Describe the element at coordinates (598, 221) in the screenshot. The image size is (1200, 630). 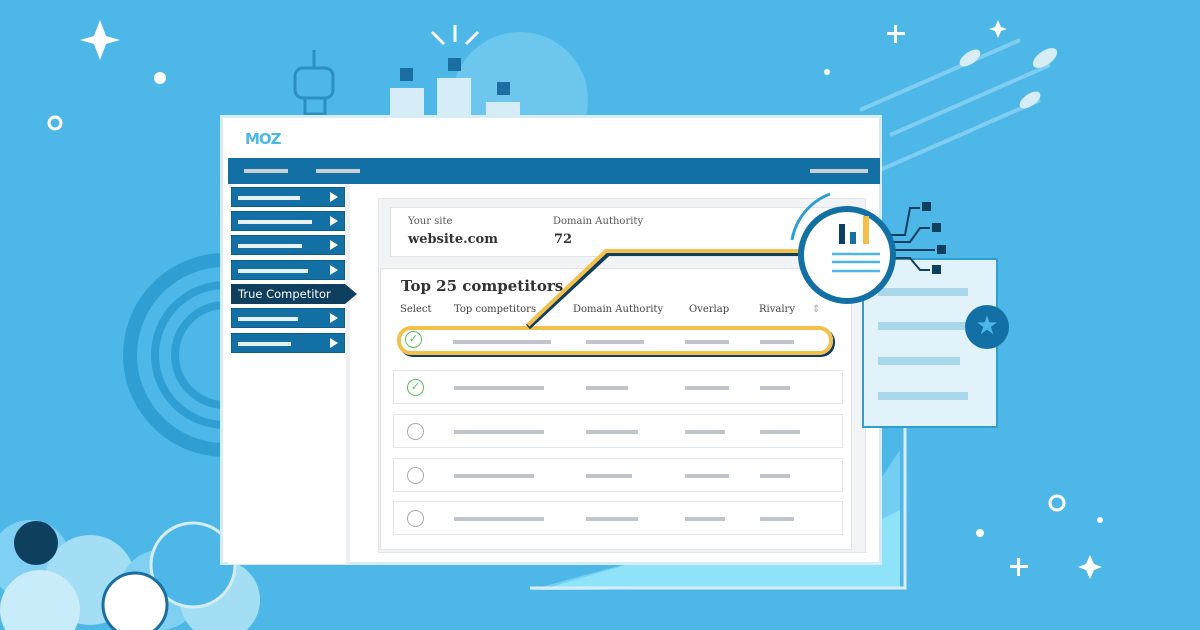
I see `domain-authority-label: Domain Authority` at that location.